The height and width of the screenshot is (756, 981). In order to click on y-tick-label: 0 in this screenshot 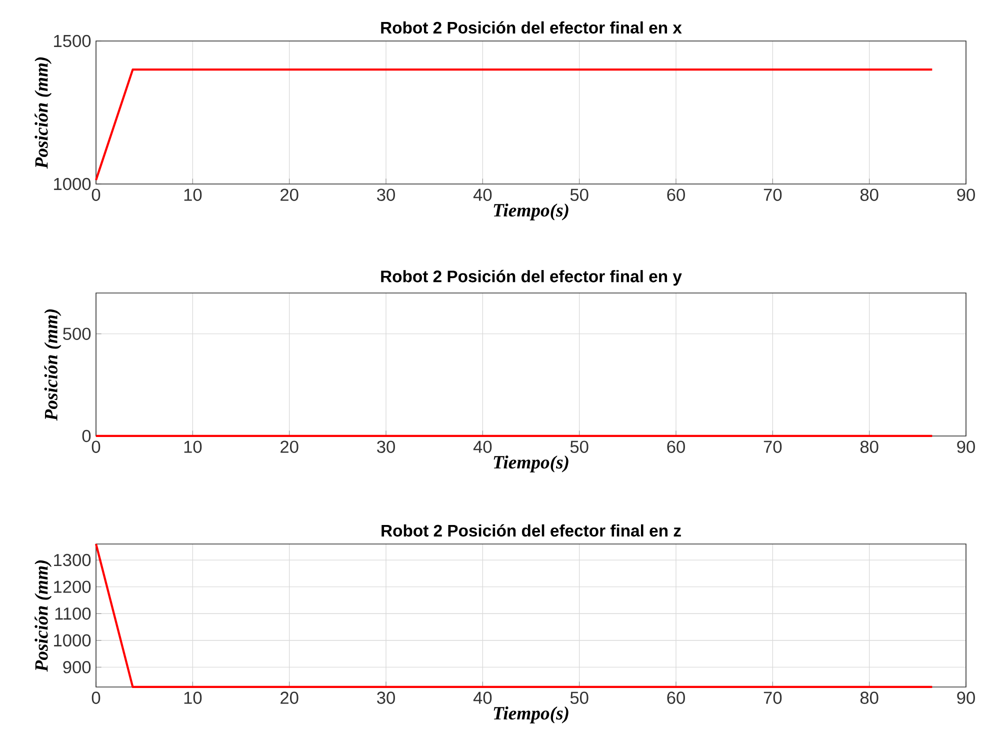, I will do `click(86, 436)`.